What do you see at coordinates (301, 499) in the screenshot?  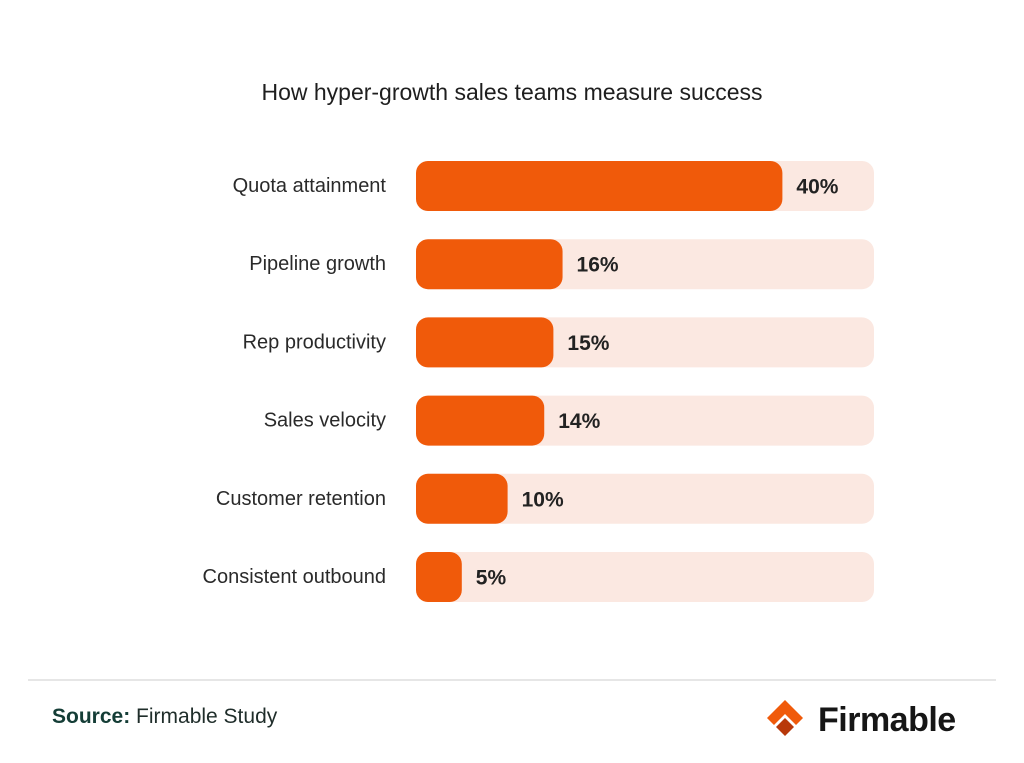 I see `category-label: Customer retention` at bounding box center [301, 499].